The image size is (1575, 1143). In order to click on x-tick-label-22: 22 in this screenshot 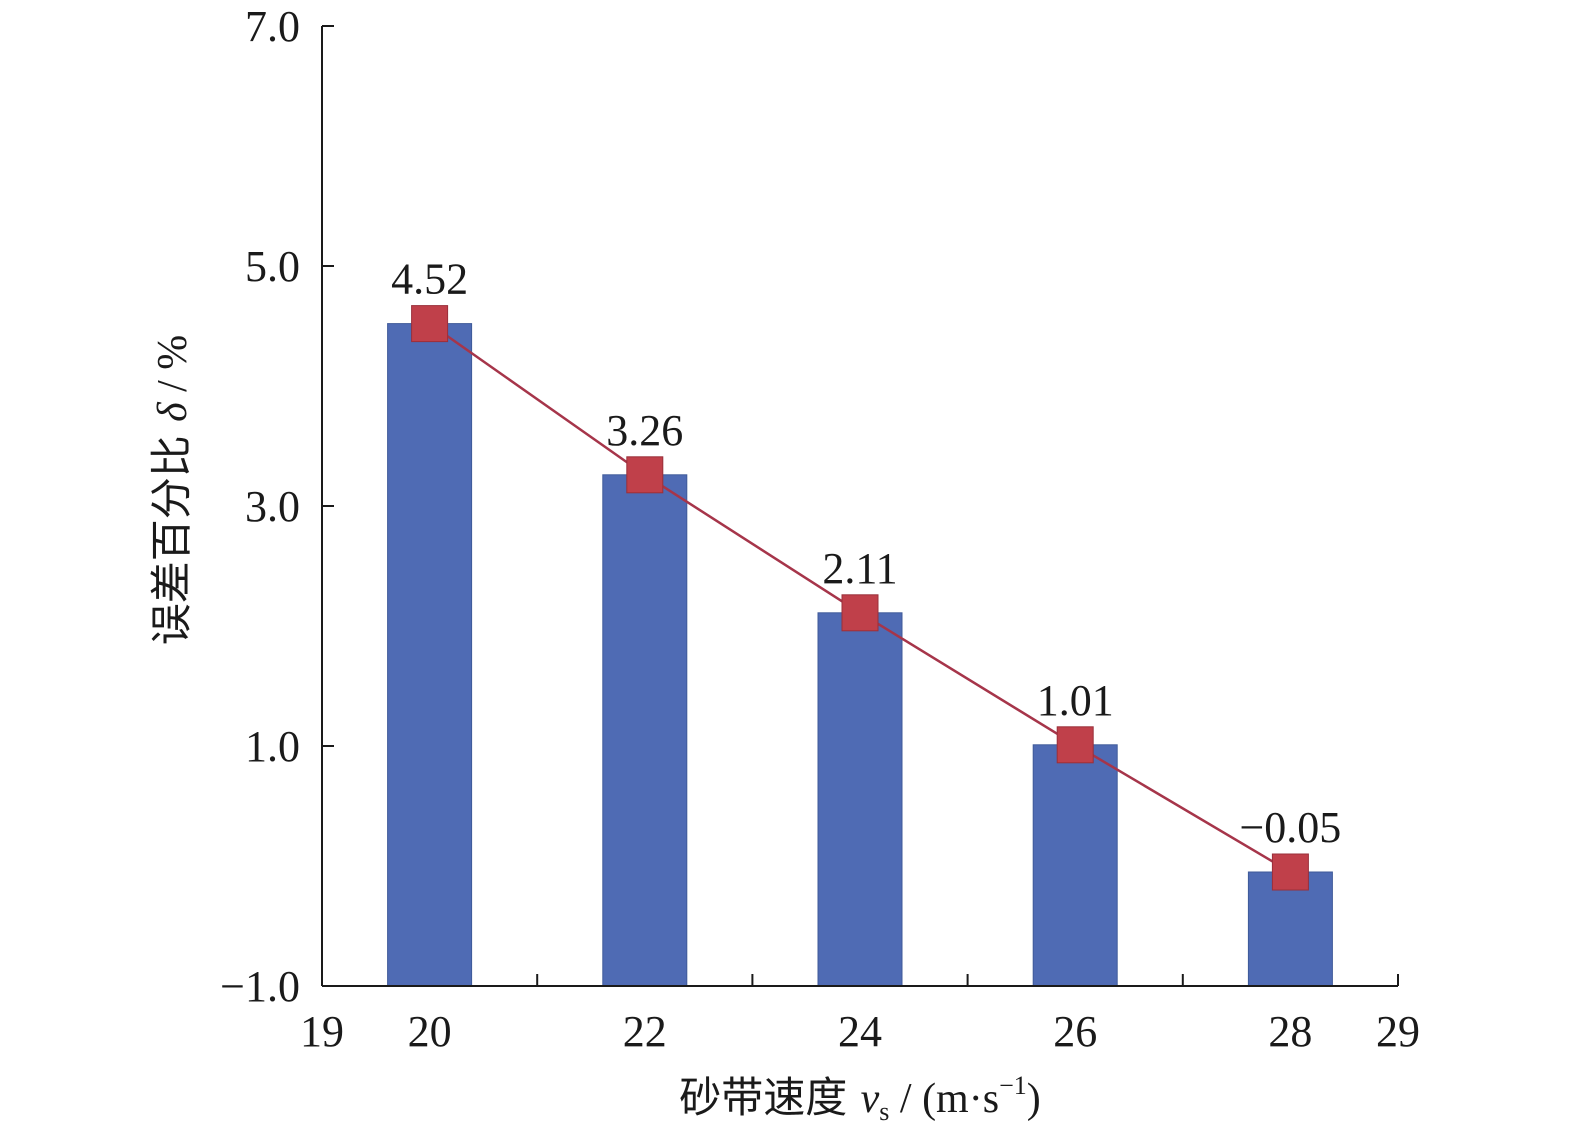, I will do `click(645, 1031)`.